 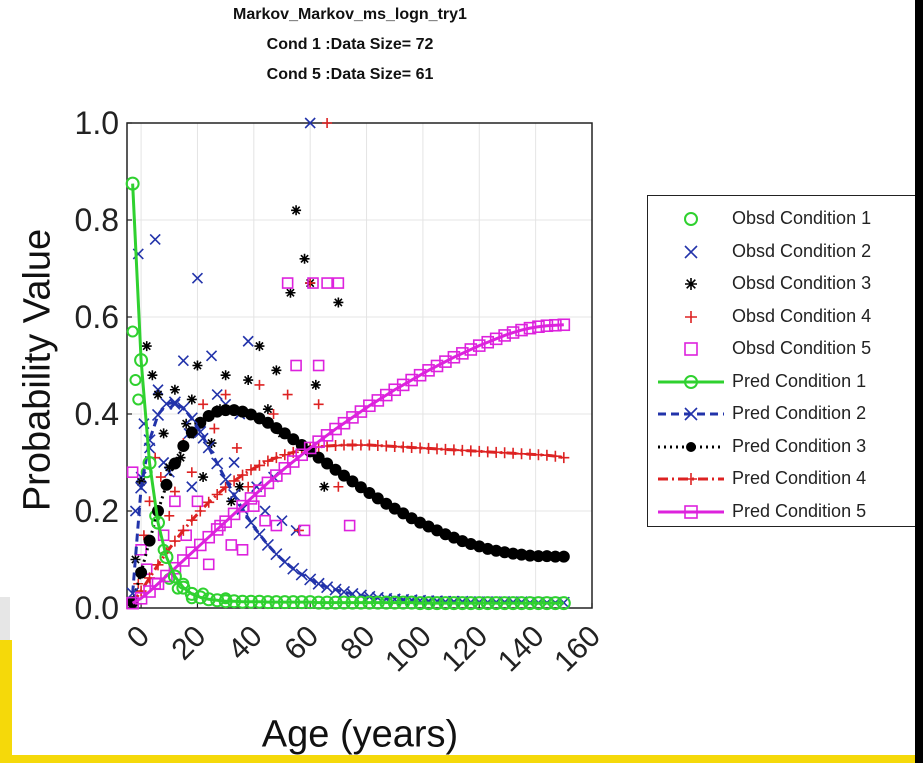 What do you see at coordinates (97, 317) in the screenshot?
I see `y-tick-label: 0.6` at bounding box center [97, 317].